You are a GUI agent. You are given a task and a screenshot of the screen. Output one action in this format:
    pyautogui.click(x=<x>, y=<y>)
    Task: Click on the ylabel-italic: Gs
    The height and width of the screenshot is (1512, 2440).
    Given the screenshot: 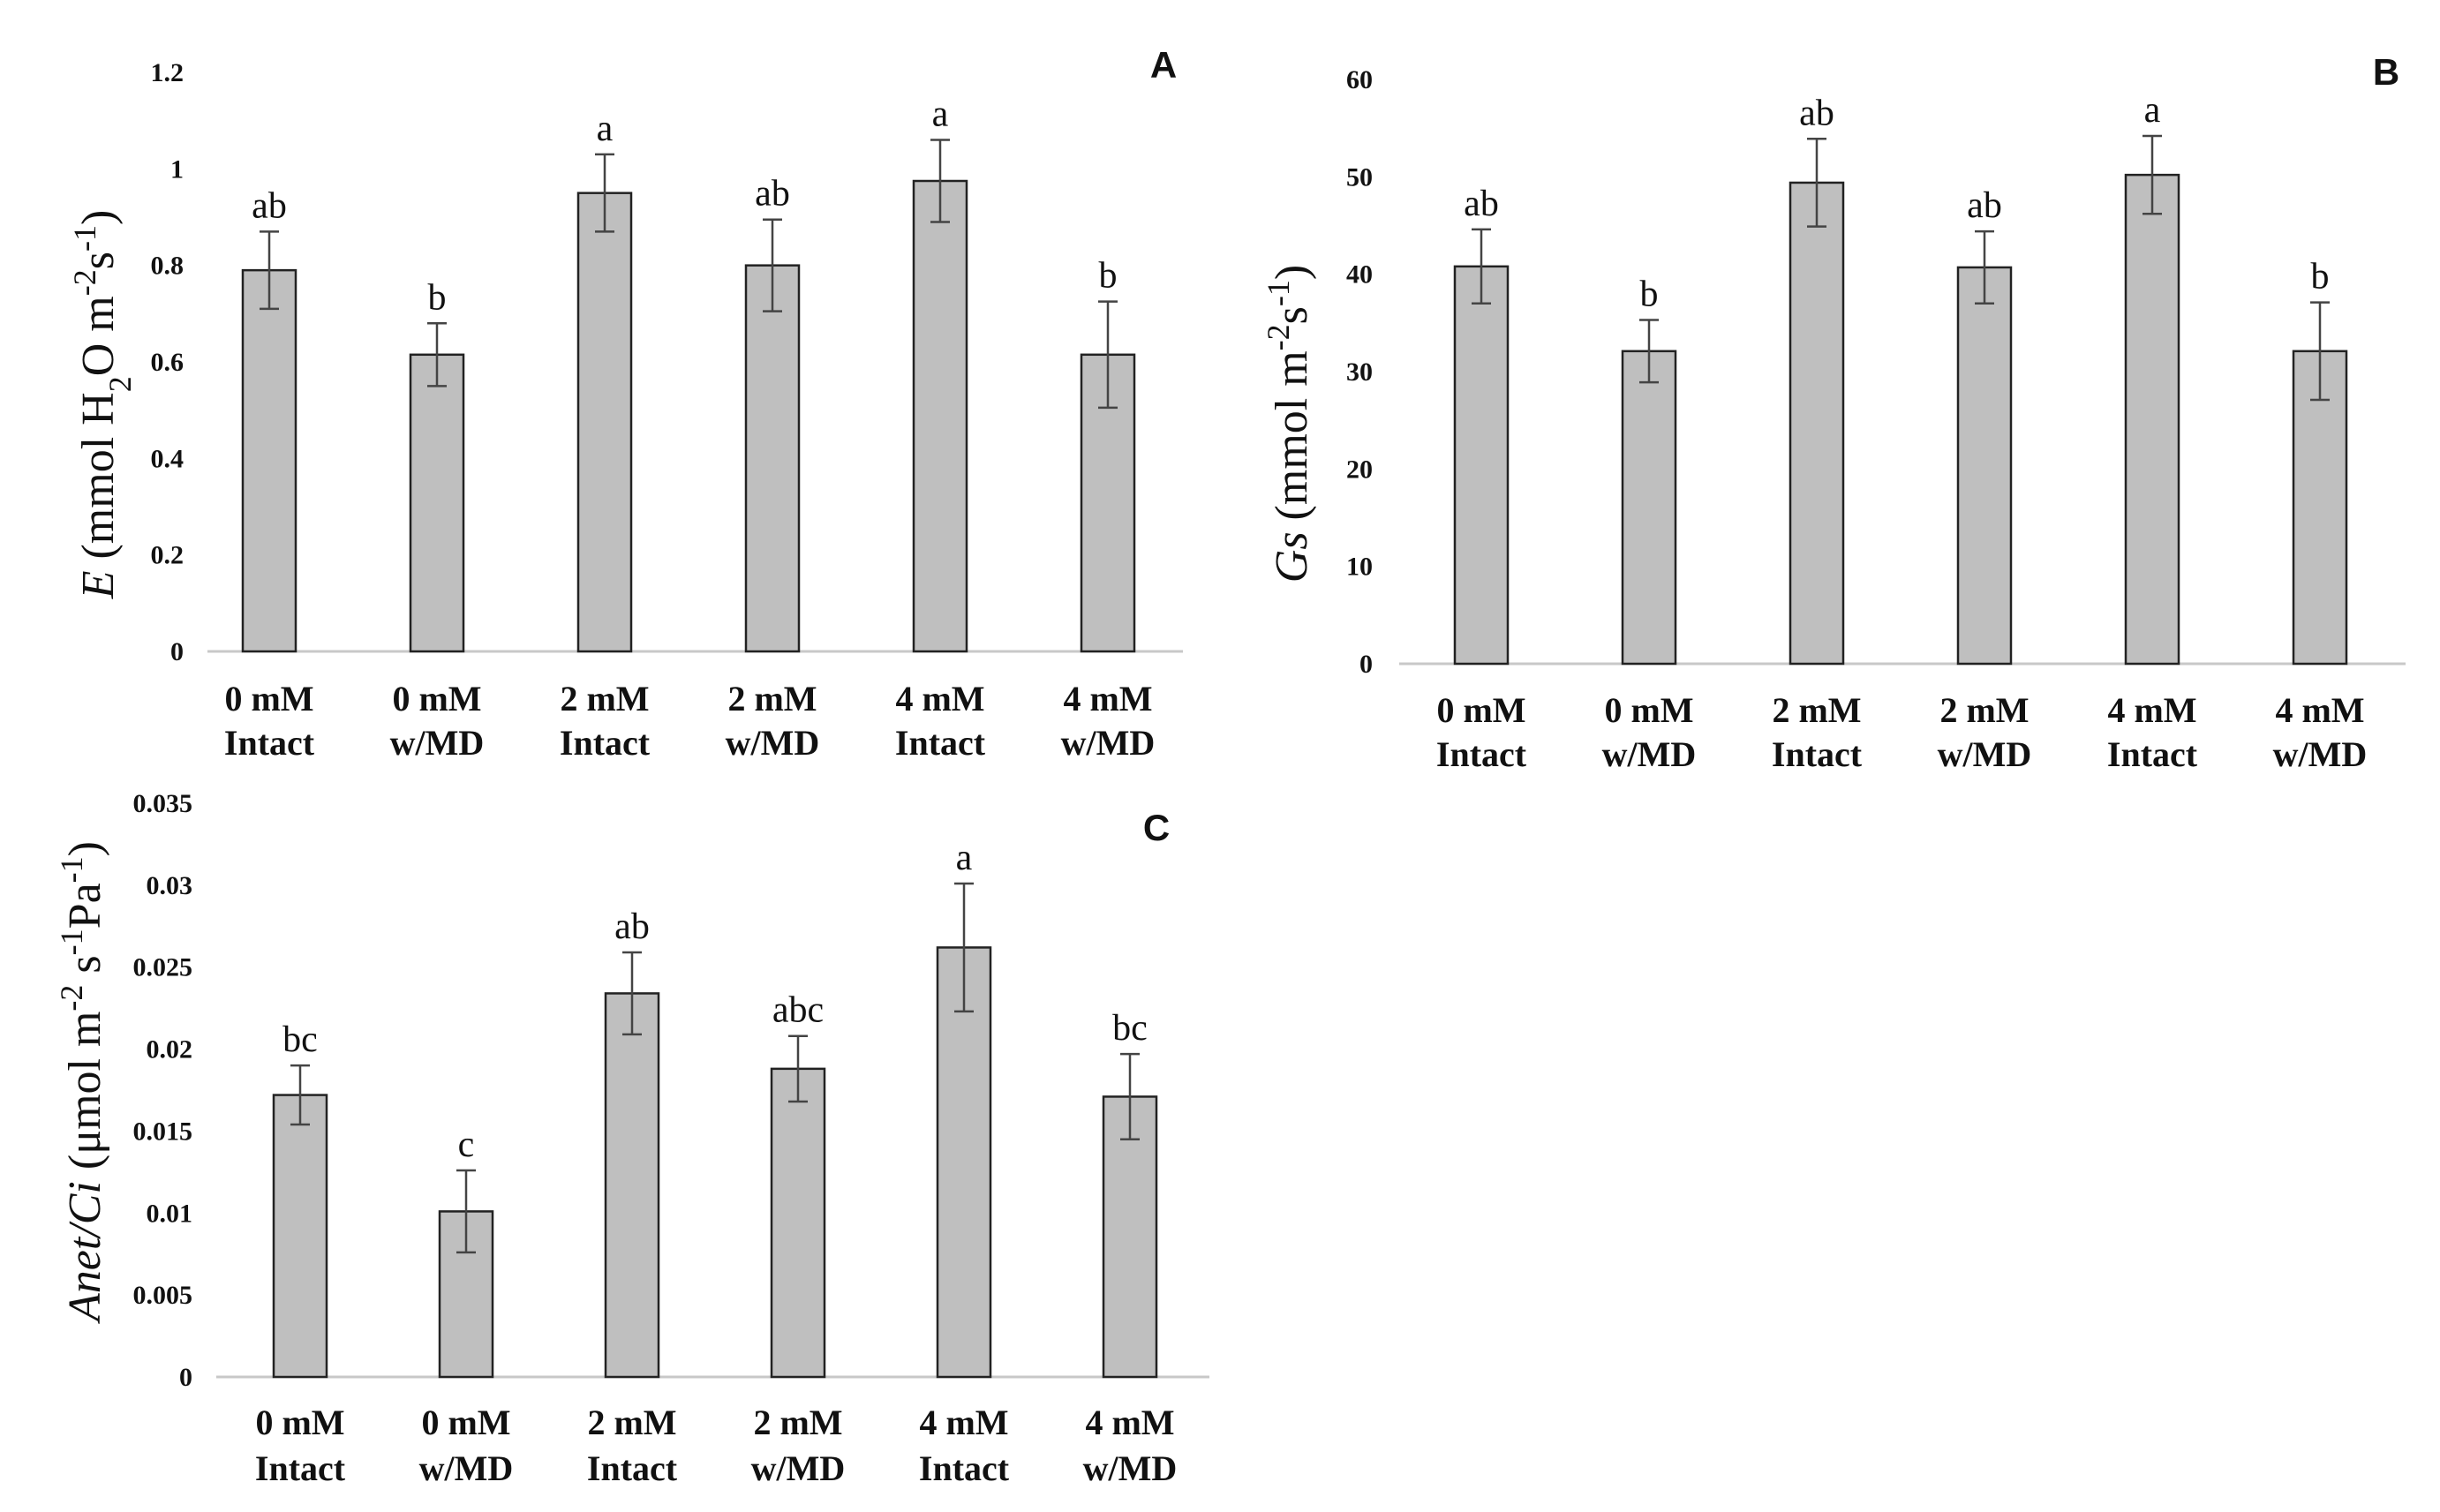 What is the action you would take?
    pyautogui.click(x=1292, y=557)
    